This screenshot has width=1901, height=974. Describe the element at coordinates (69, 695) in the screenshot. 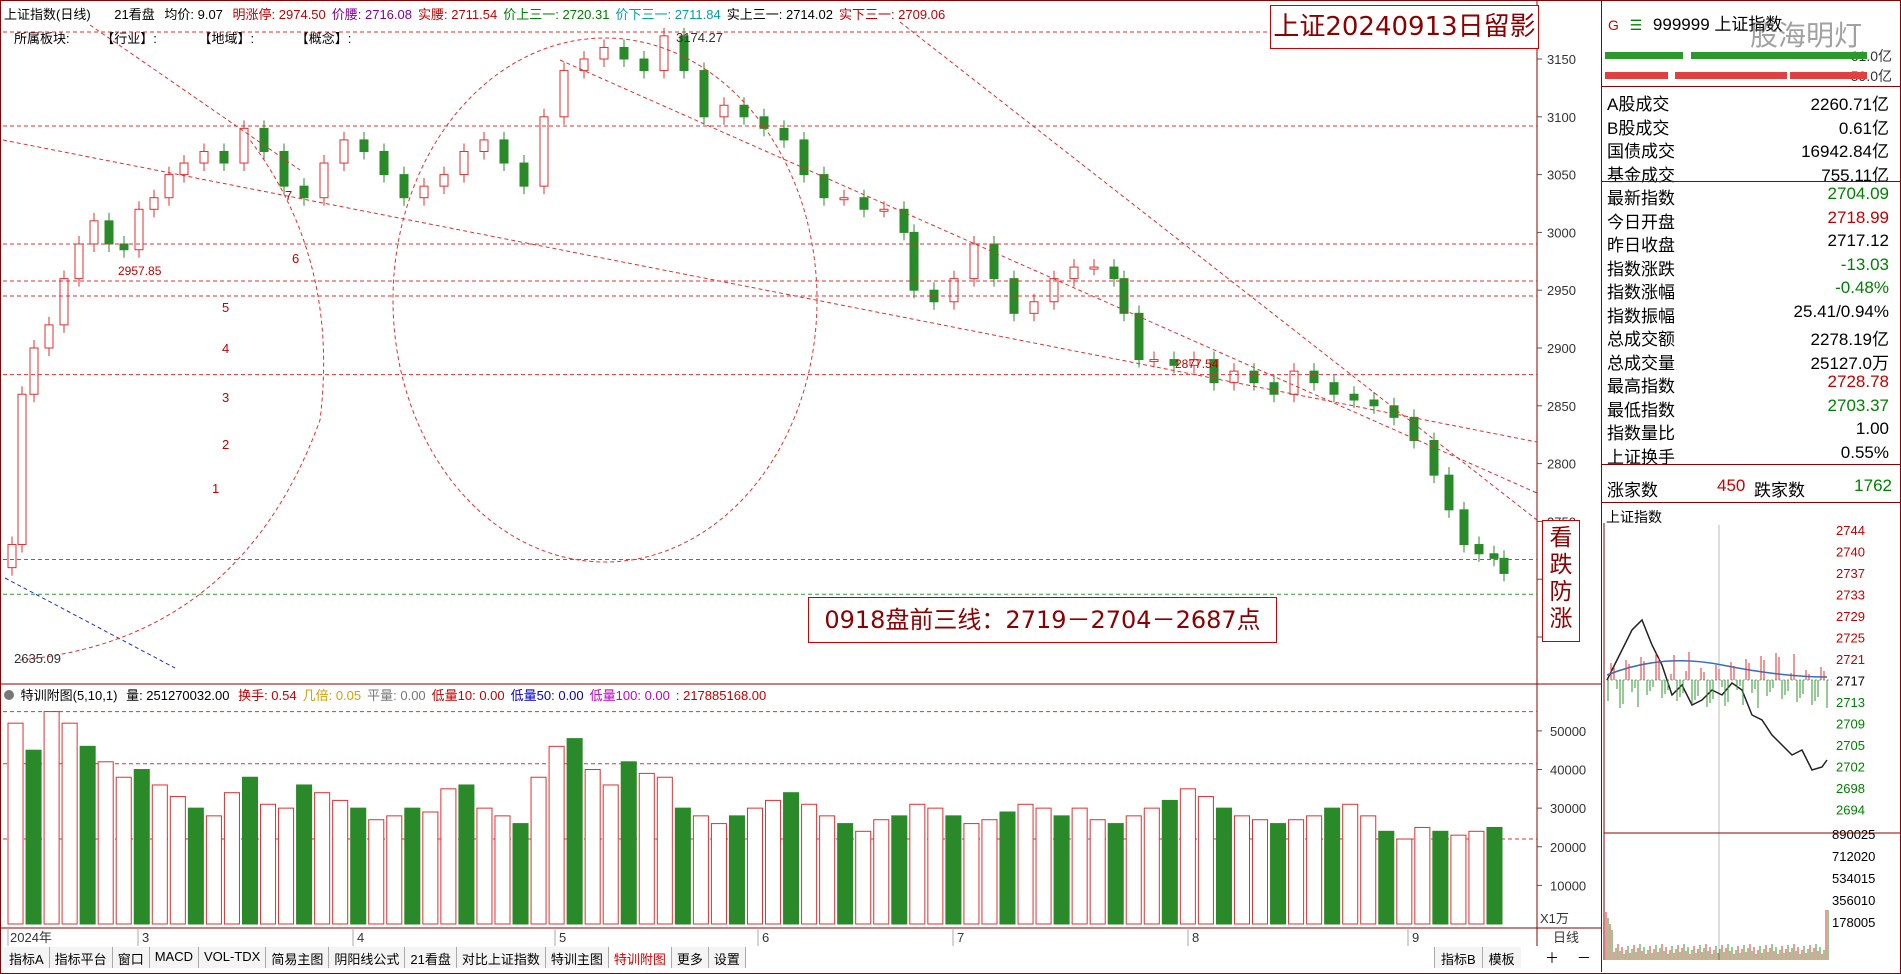

I see `volume-title: 特训附图(5,10,1)` at that location.